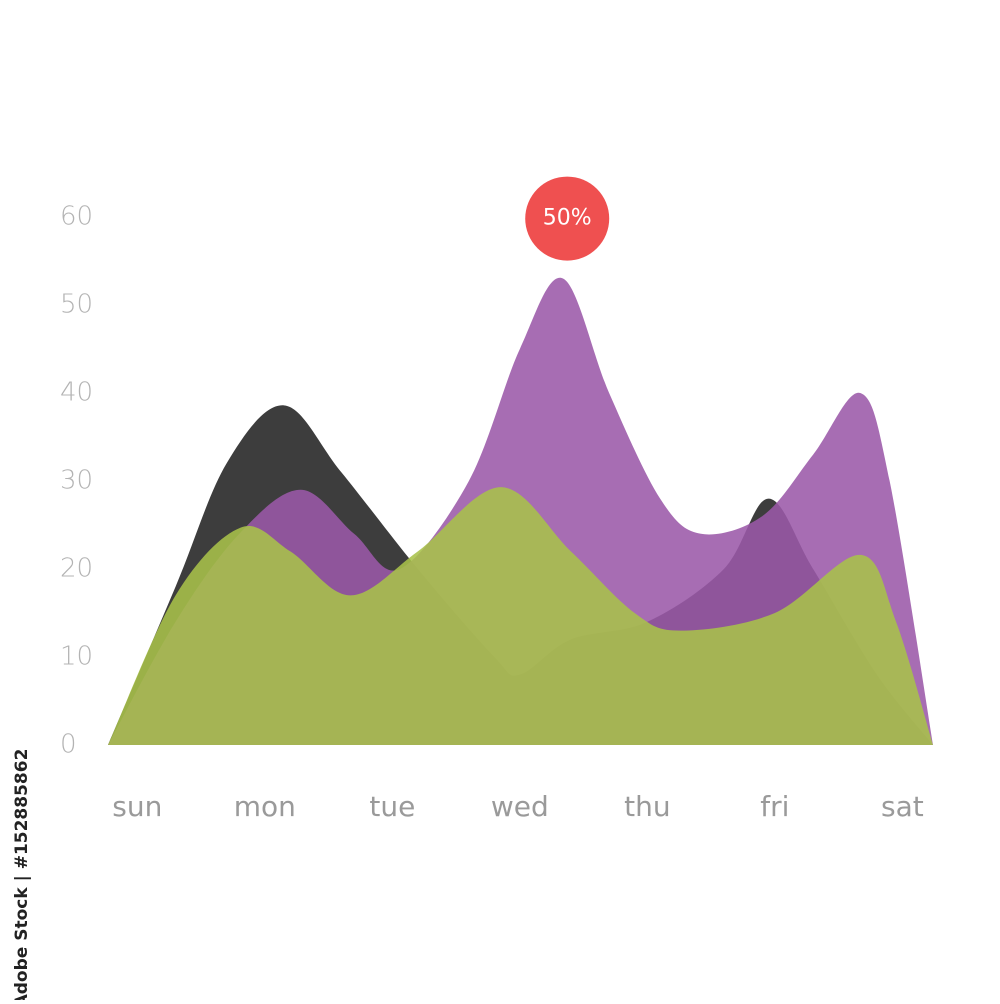  Describe the element at coordinates (647, 806) in the screenshot. I see `x-tick-label: thu` at that location.